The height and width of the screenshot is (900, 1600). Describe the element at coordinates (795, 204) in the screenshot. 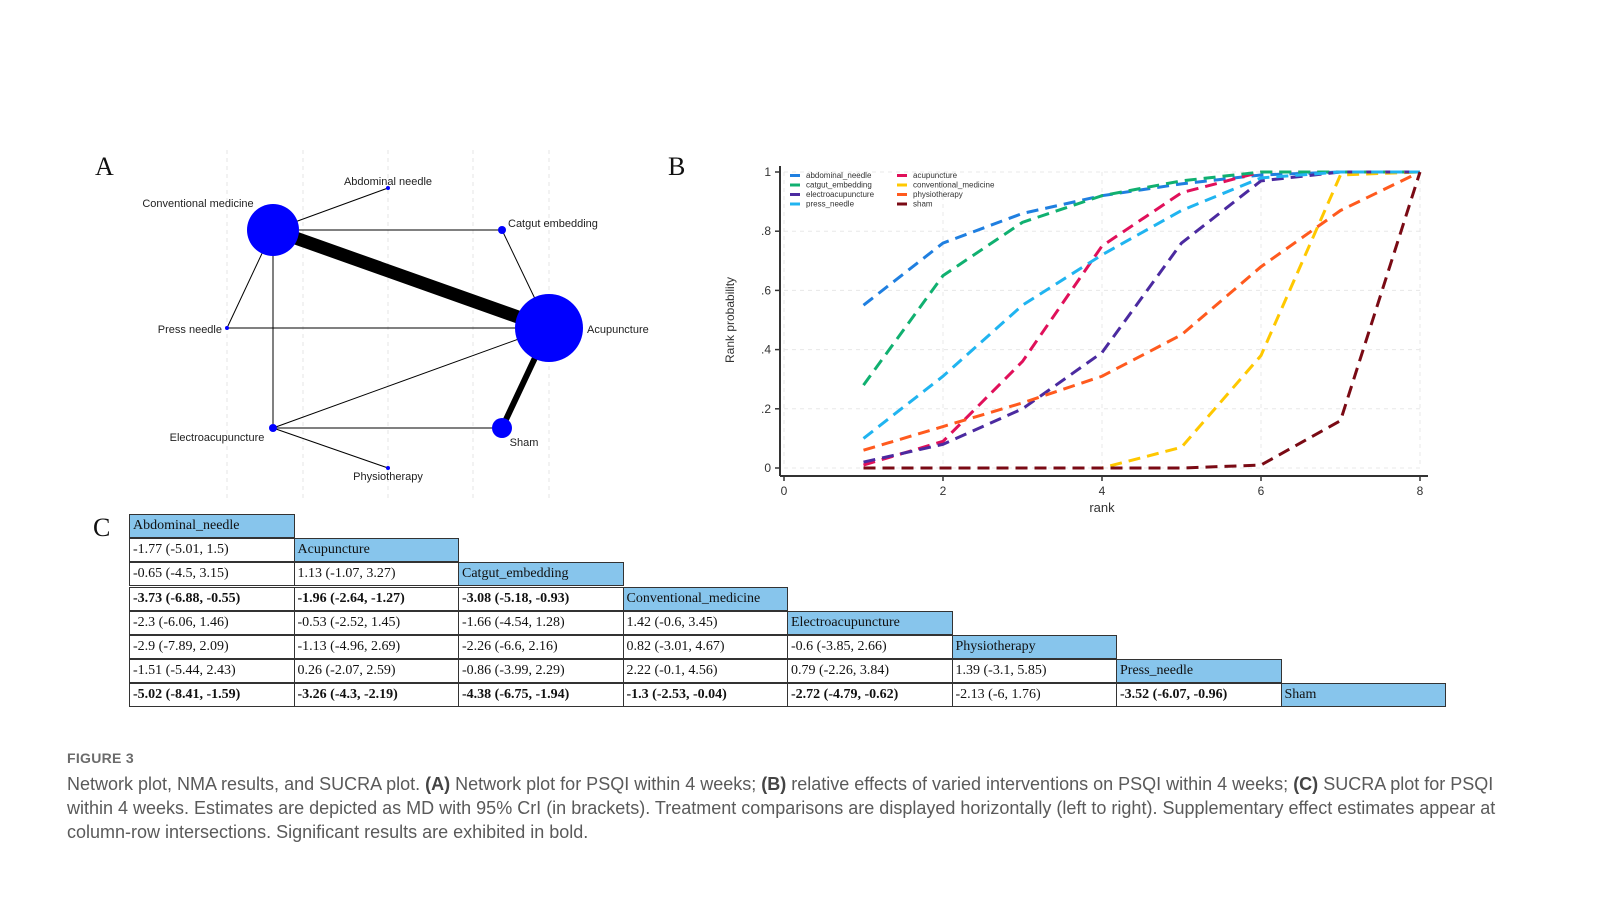

I see `legend-swatch-press_needle` at that location.